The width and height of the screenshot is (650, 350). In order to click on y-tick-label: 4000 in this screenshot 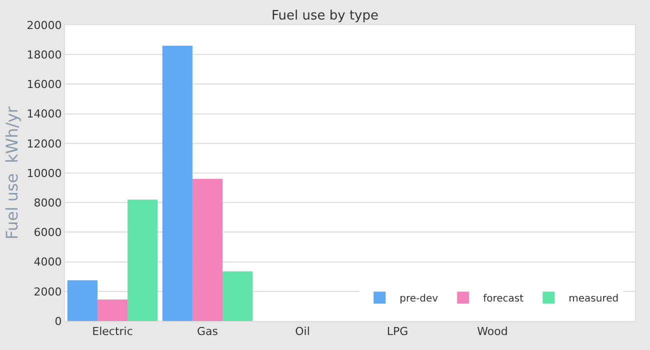, I will do `click(48, 262)`.